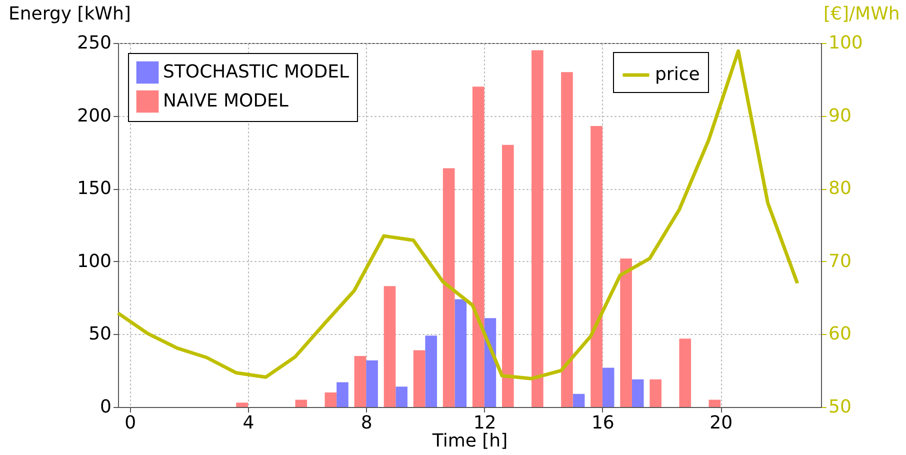 The image size is (906, 455). Describe the element at coordinates (94, 43) in the screenshot. I see `y-tick-label: 250` at that location.